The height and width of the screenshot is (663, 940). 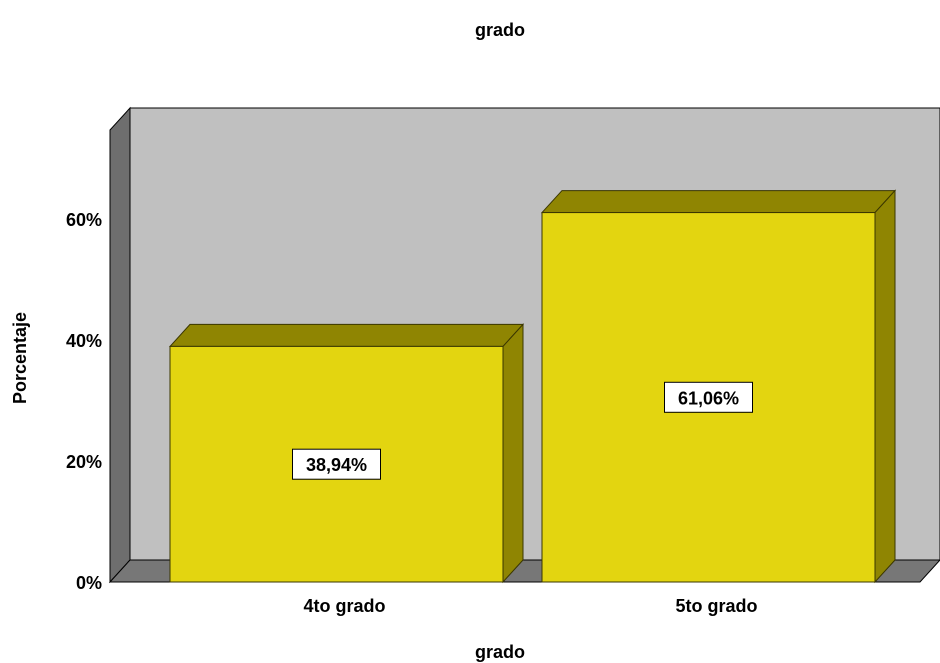 What do you see at coordinates (89, 583) in the screenshot?
I see `y-tick-label: 0%` at bounding box center [89, 583].